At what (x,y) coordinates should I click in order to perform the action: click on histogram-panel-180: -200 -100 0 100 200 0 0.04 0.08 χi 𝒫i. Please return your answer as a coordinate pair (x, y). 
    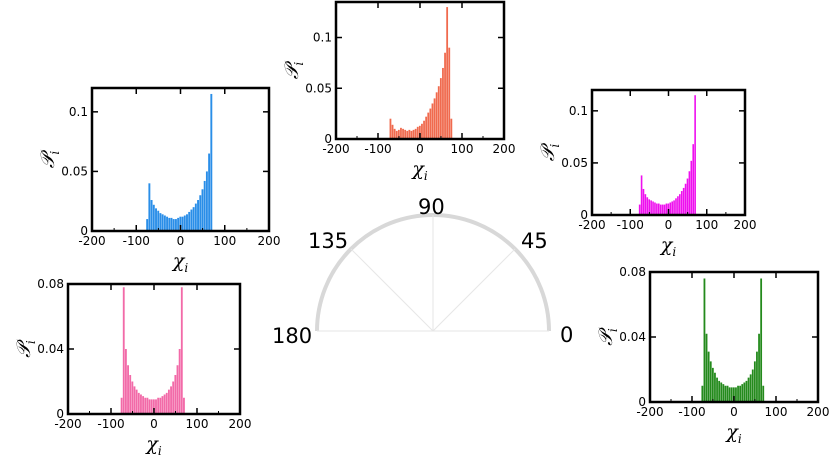
    Looking at the image, I should click on (132, 367).